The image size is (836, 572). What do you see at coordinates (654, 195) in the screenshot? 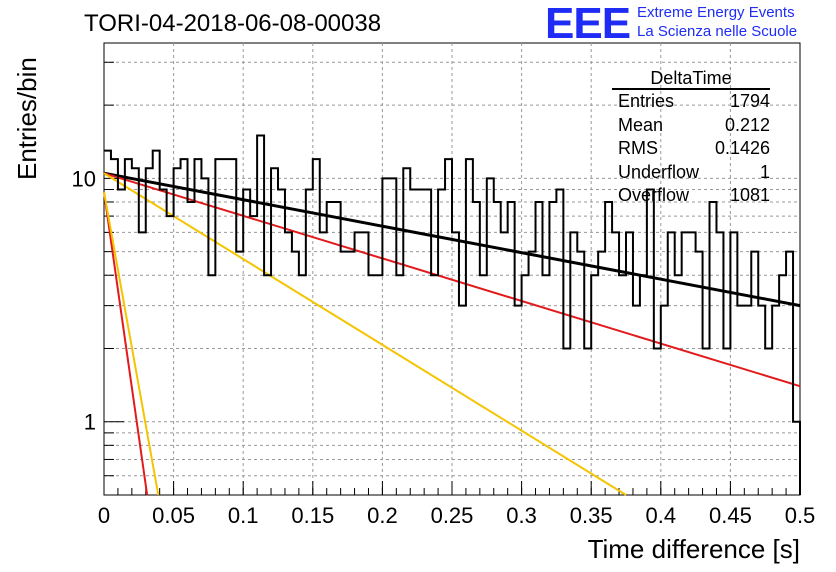
I see `stats-label: Overflow` at bounding box center [654, 195].